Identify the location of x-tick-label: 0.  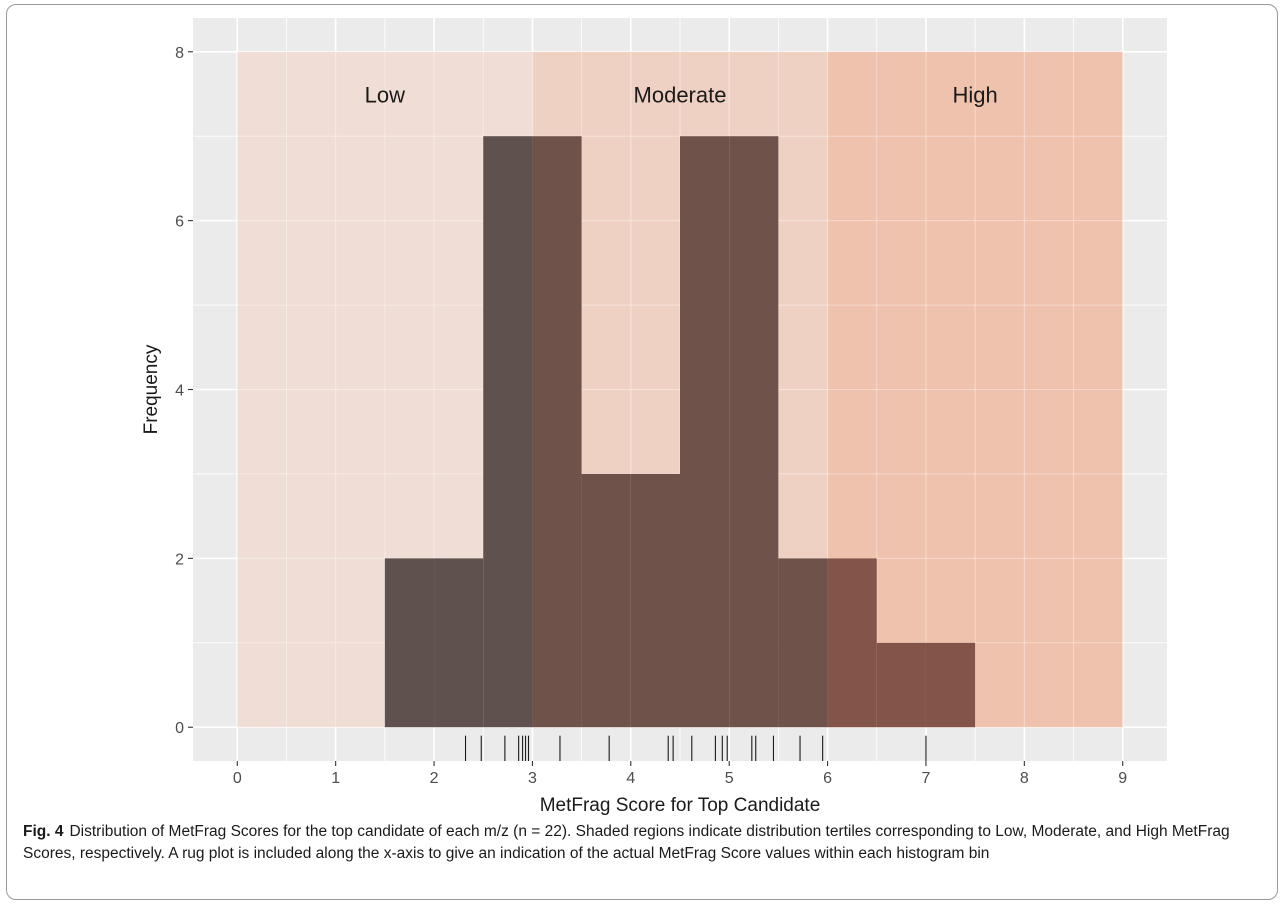
(237, 778).